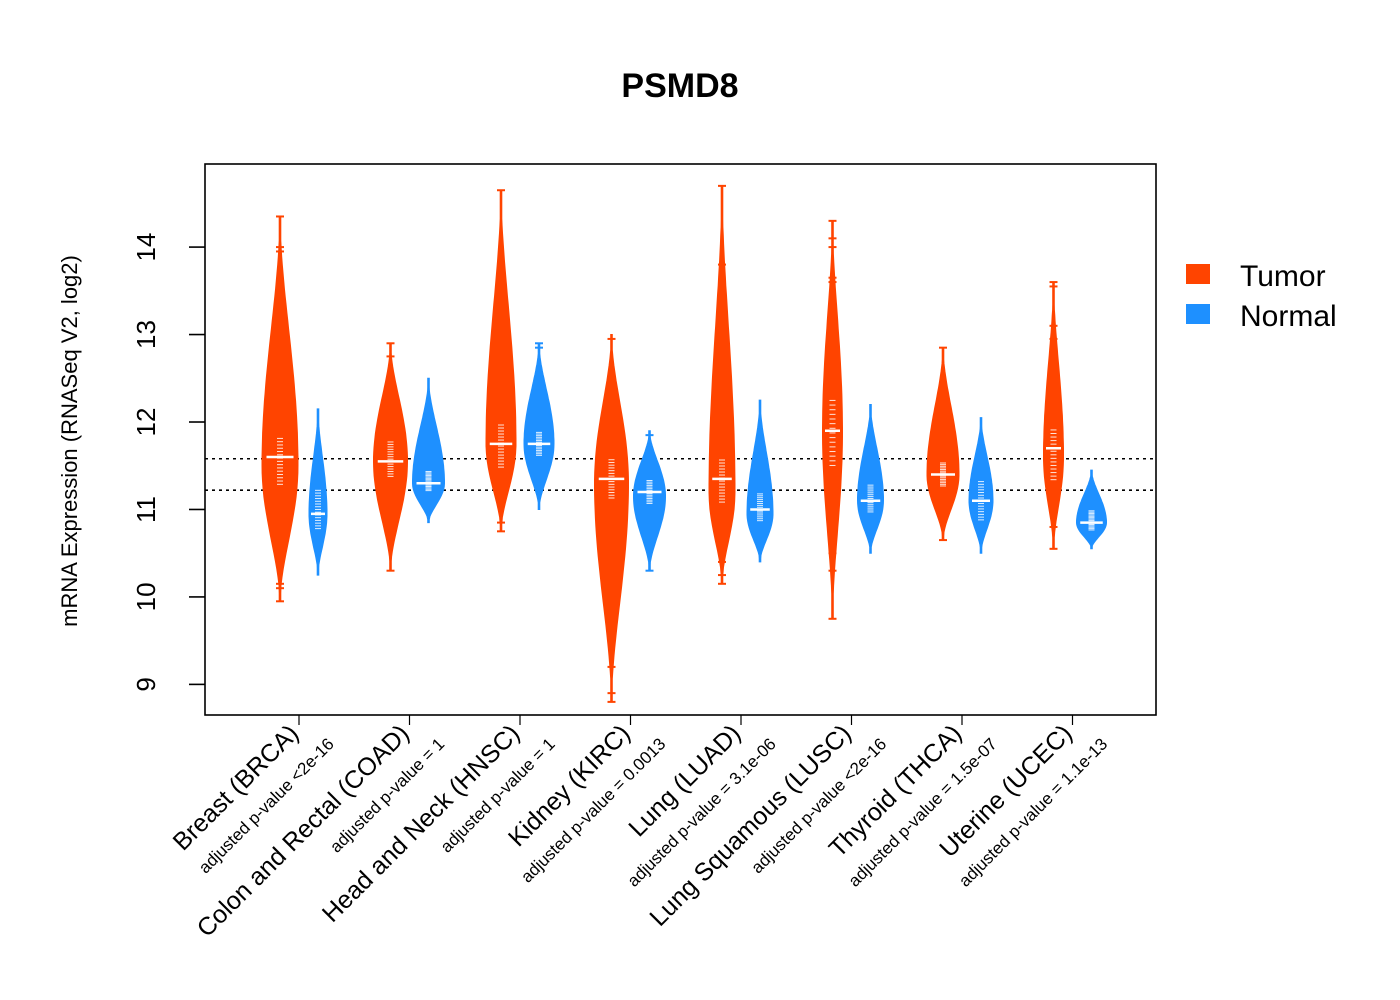 The image size is (1400, 1000). What do you see at coordinates (680, 474) in the screenshot?
I see `reference-lines` at bounding box center [680, 474].